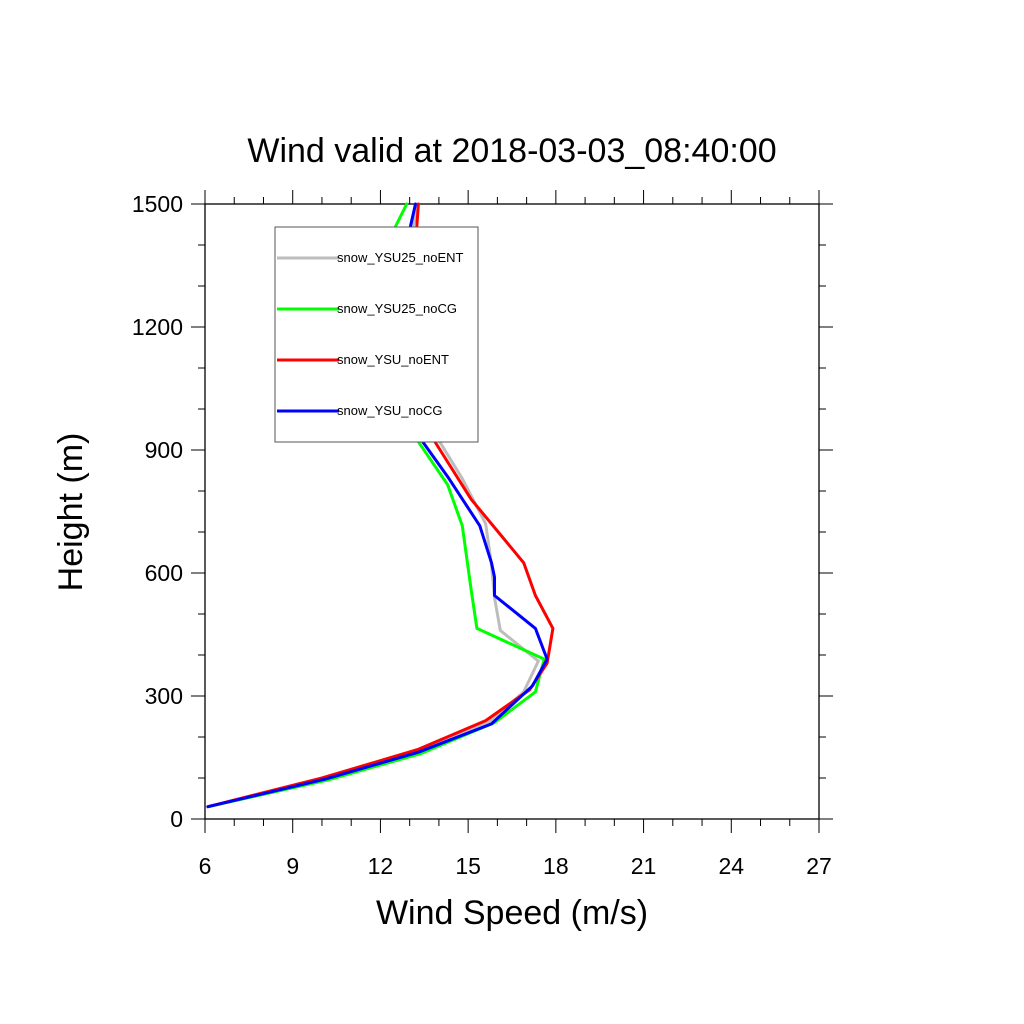  What do you see at coordinates (157, 204) in the screenshot?
I see `y-tick-label: 1500` at bounding box center [157, 204].